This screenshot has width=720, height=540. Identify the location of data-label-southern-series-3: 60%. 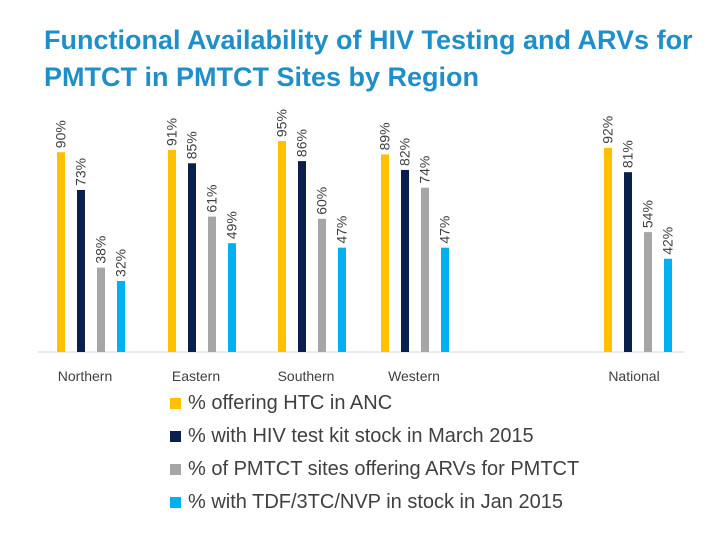
(322, 201).